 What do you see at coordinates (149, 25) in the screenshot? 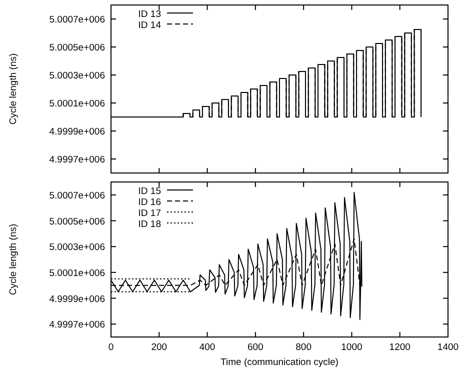
I see `legend-label: ID 14` at bounding box center [149, 25].